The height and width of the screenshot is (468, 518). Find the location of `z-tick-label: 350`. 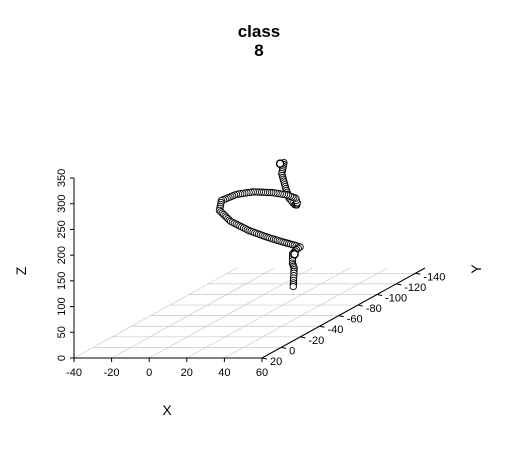

z-tick-label: 350 is located at coordinates (62, 178).